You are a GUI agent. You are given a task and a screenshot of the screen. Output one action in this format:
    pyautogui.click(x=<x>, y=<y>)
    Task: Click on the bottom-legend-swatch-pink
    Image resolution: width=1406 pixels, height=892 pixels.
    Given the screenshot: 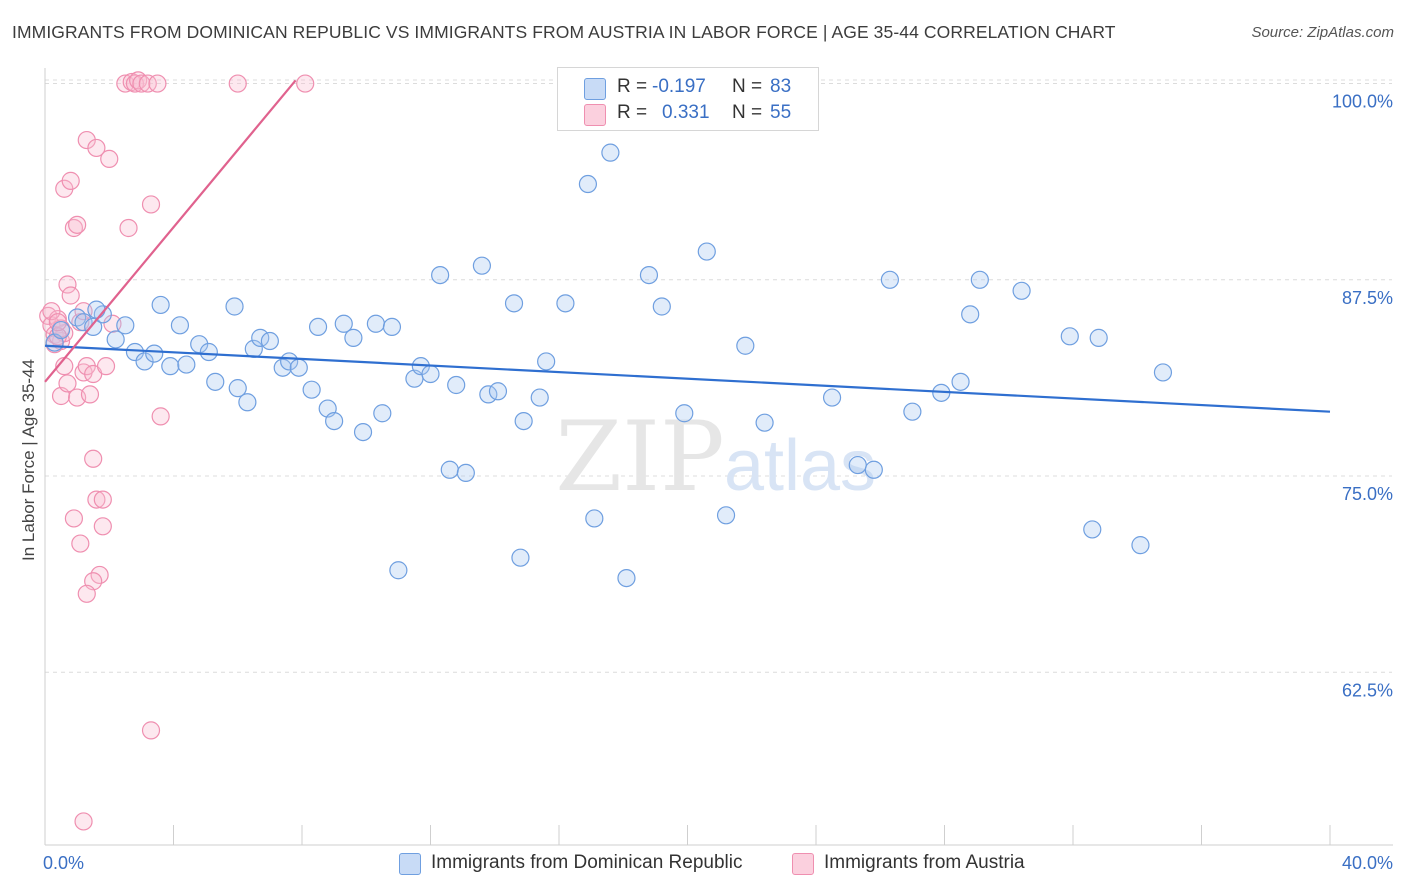 What is the action you would take?
    pyautogui.click(x=803, y=864)
    